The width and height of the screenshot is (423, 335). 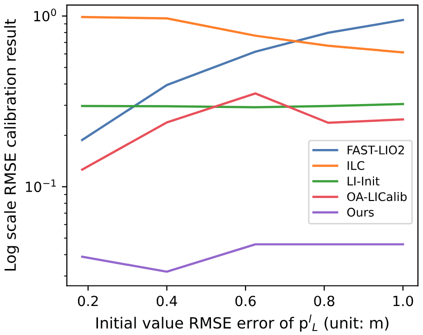 I want to click on y-tick-label: 10$^{0}$, so click(x=45, y=15).